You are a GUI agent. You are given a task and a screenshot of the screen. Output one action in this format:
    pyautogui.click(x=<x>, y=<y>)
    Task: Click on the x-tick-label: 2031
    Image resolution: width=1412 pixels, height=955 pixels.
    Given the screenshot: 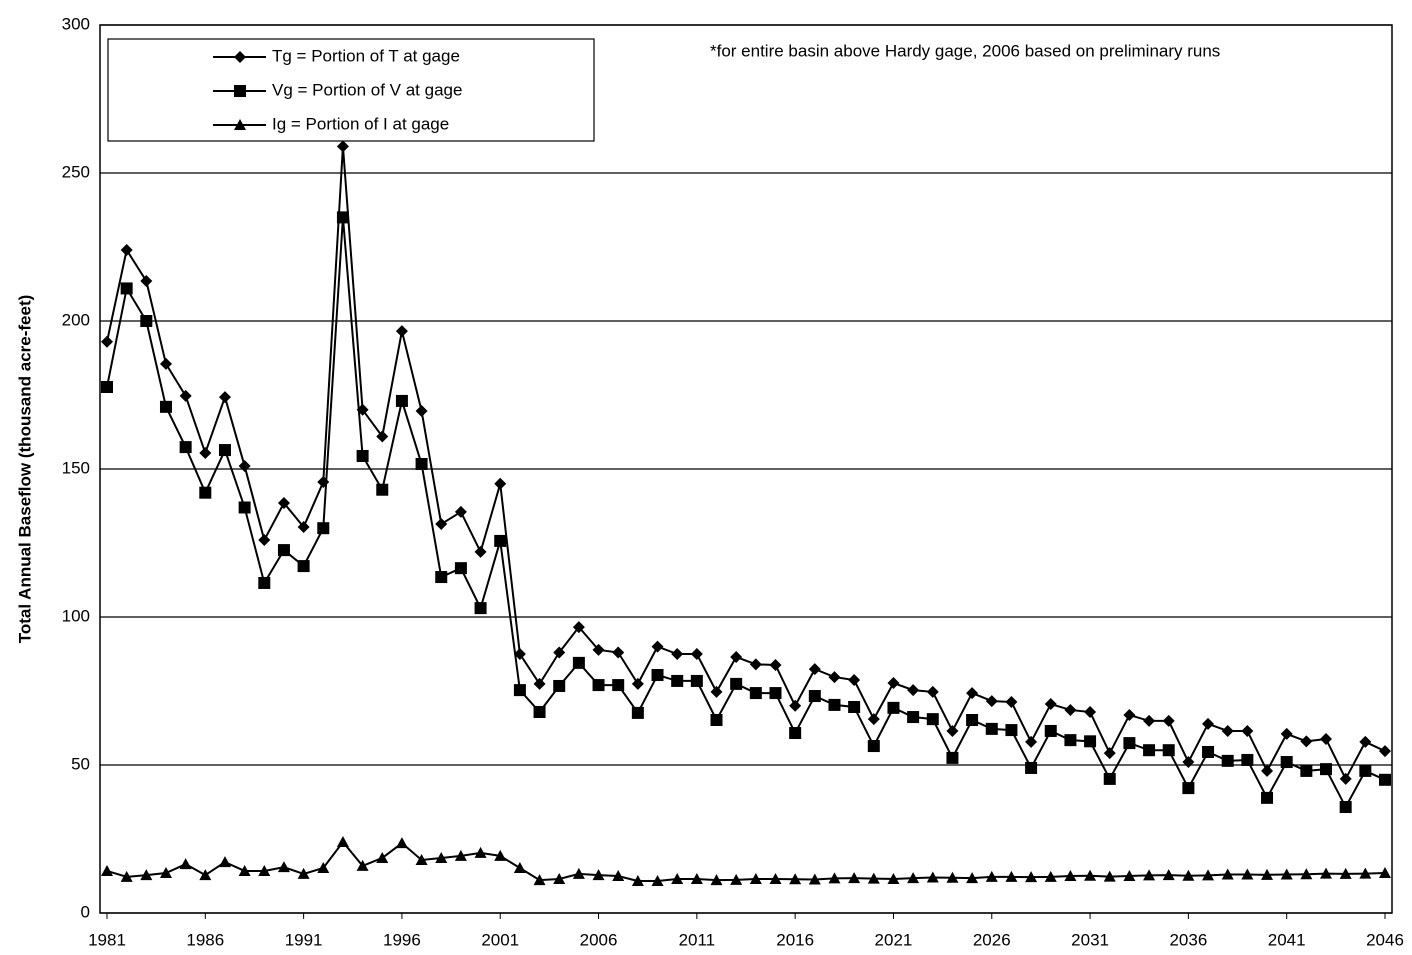 What is the action you would take?
    pyautogui.click(x=1090, y=939)
    